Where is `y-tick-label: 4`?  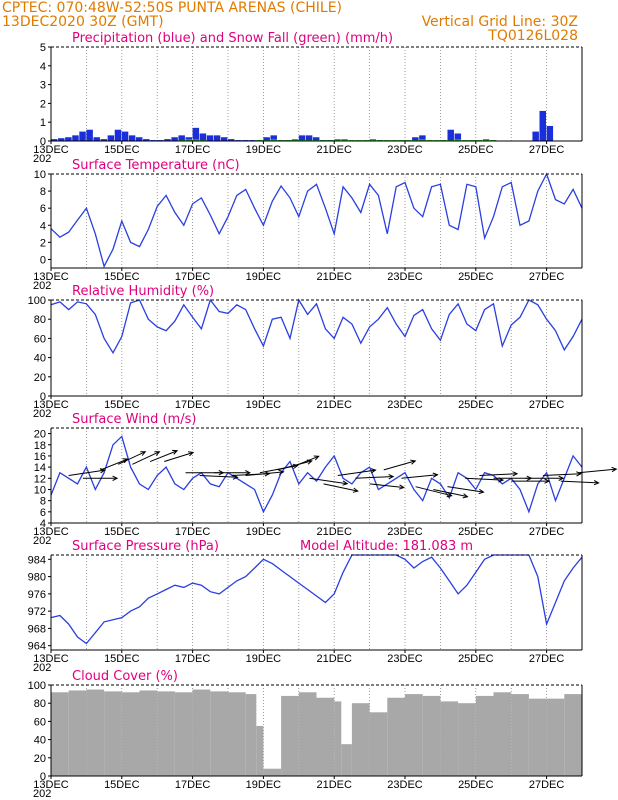
y-tick-label: 4 is located at coordinates (43, 524).